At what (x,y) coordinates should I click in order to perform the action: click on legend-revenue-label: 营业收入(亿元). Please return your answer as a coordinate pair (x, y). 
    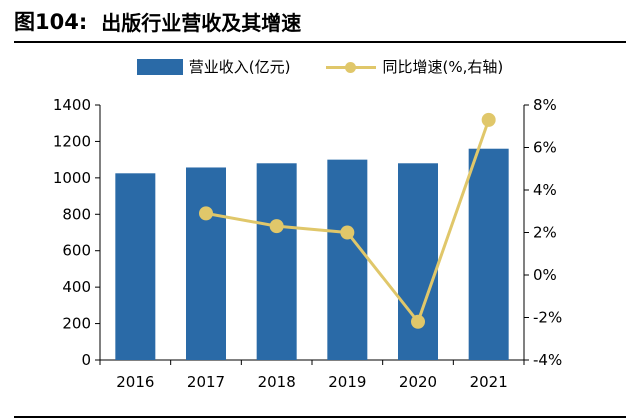
    Looking at the image, I should click on (239, 67).